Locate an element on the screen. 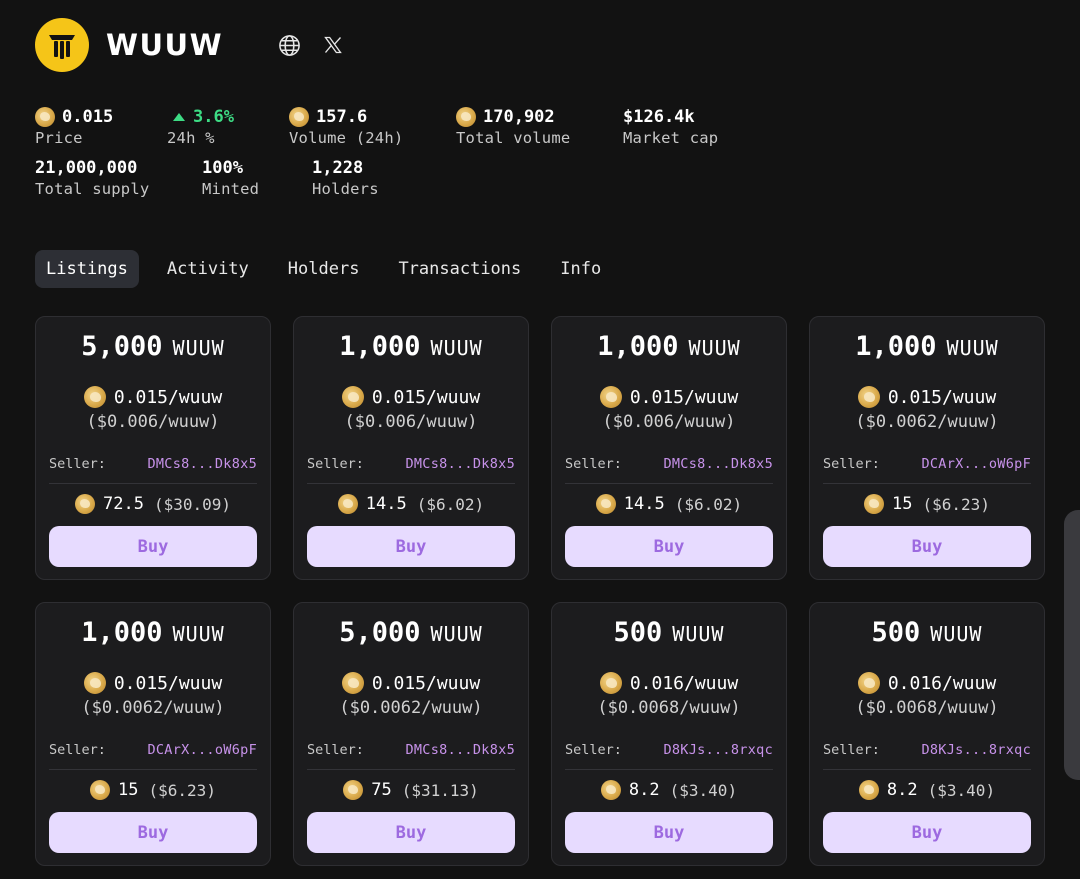 Image resolution: width=1080 pixels, height=879 pixels. x-icon is located at coordinates (333, 45).